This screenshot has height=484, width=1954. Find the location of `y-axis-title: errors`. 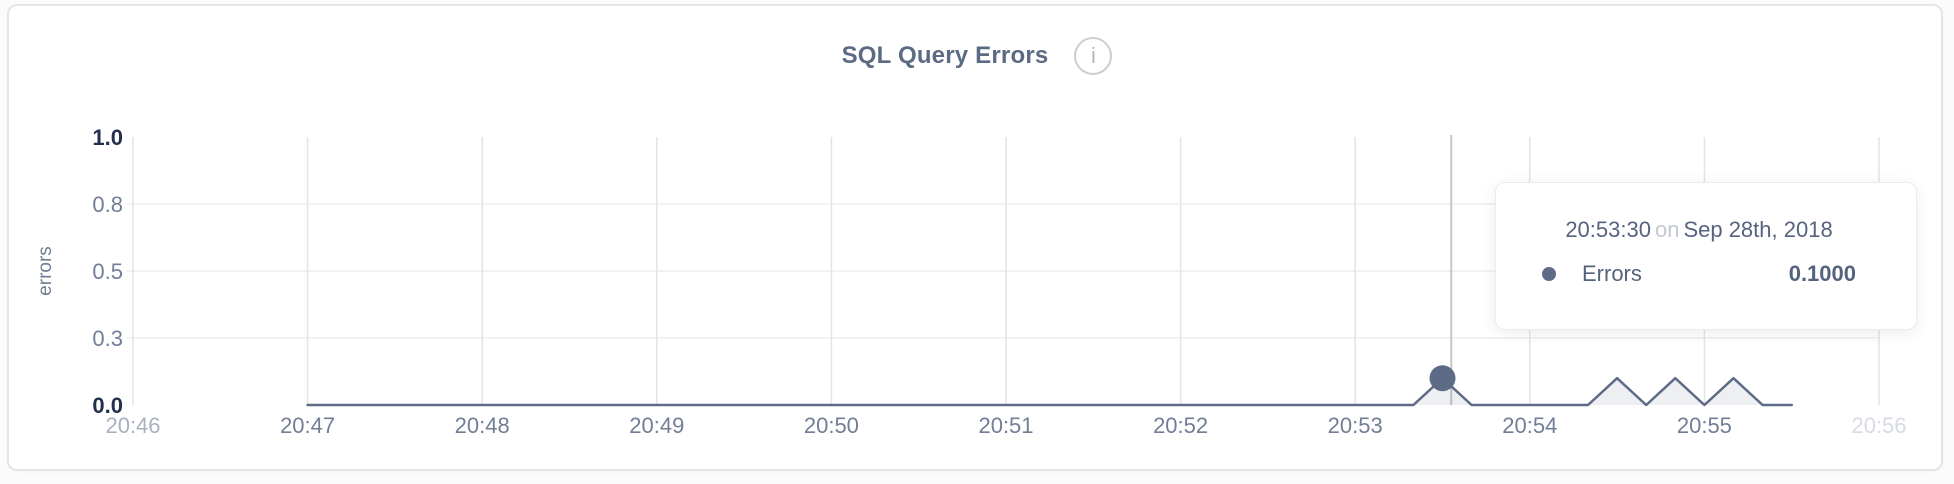

y-axis-title: errors is located at coordinates (45, 271).